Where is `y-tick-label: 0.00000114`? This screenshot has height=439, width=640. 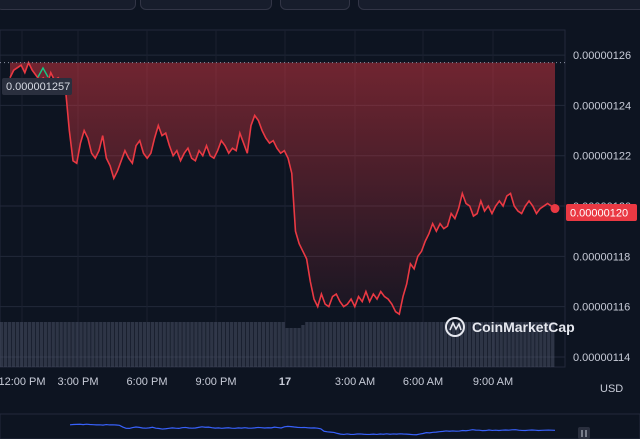
y-tick-label: 0.00000114 is located at coordinates (601, 358).